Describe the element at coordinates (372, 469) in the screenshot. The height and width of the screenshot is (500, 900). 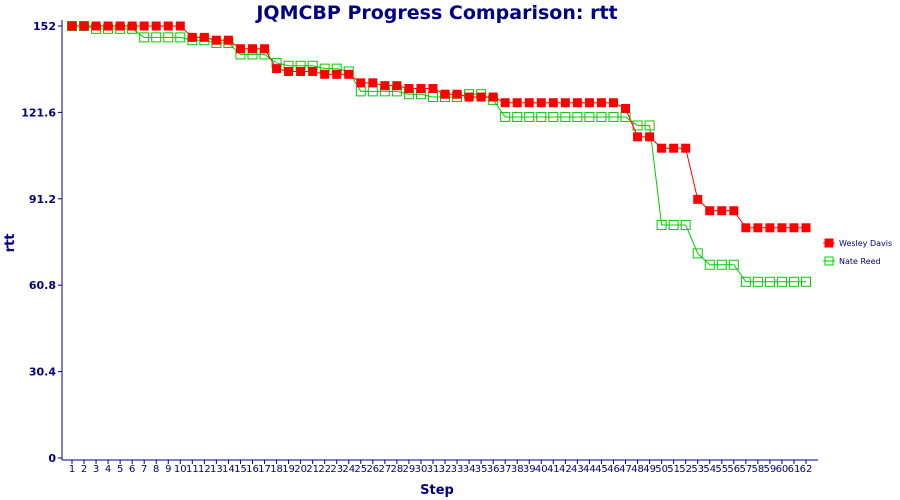
I see `x-tick-label: 26` at that location.